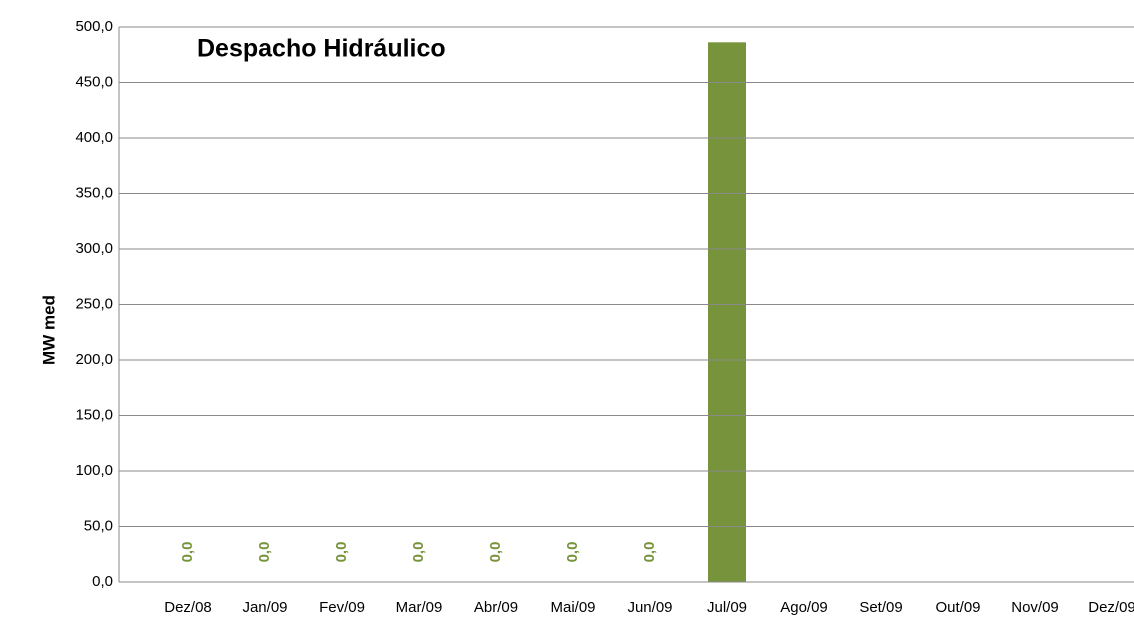 The image size is (1134, 622). Describe the element at coordinates (649, 607) in the screenshot. I see `x-tick-label: Jun/09` at that location.